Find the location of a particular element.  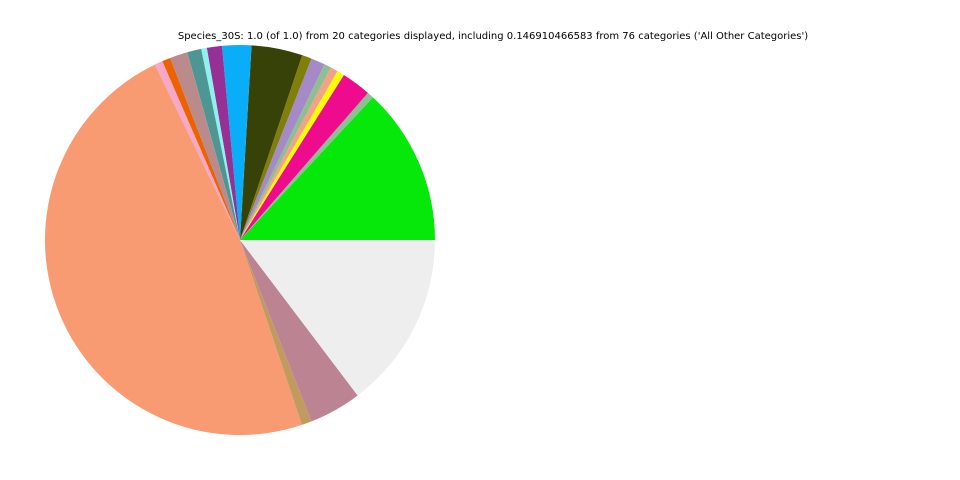

pie-slice-pink is located at coordinates (197, 151).